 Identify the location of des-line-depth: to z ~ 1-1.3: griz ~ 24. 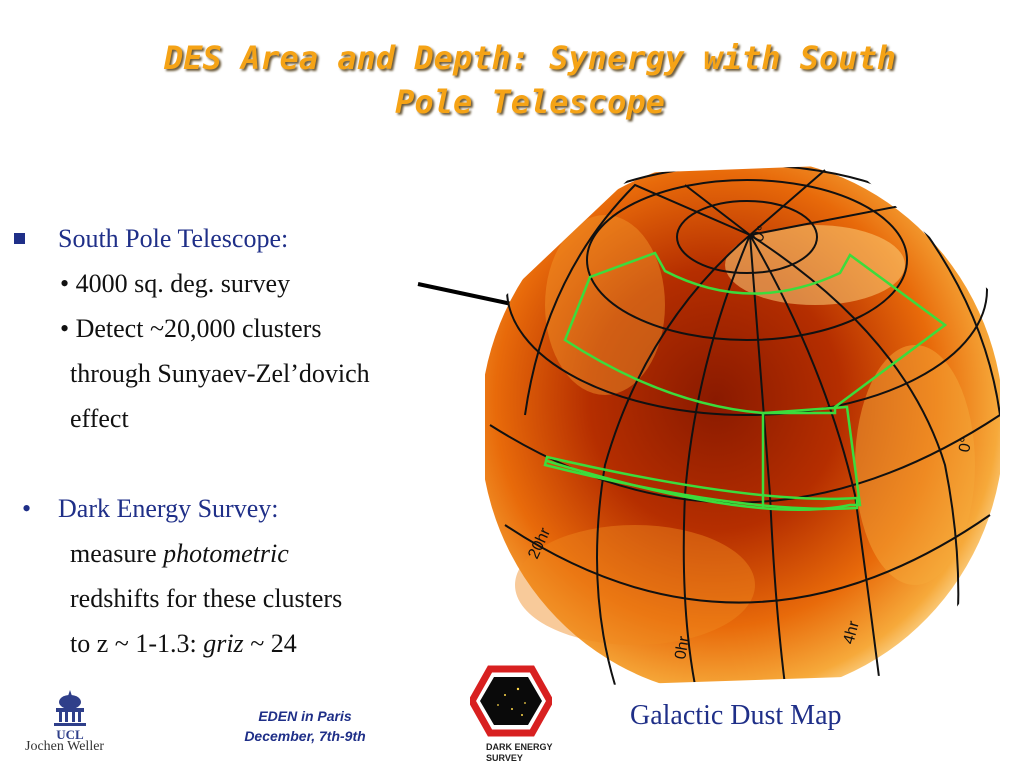
(183, 644).